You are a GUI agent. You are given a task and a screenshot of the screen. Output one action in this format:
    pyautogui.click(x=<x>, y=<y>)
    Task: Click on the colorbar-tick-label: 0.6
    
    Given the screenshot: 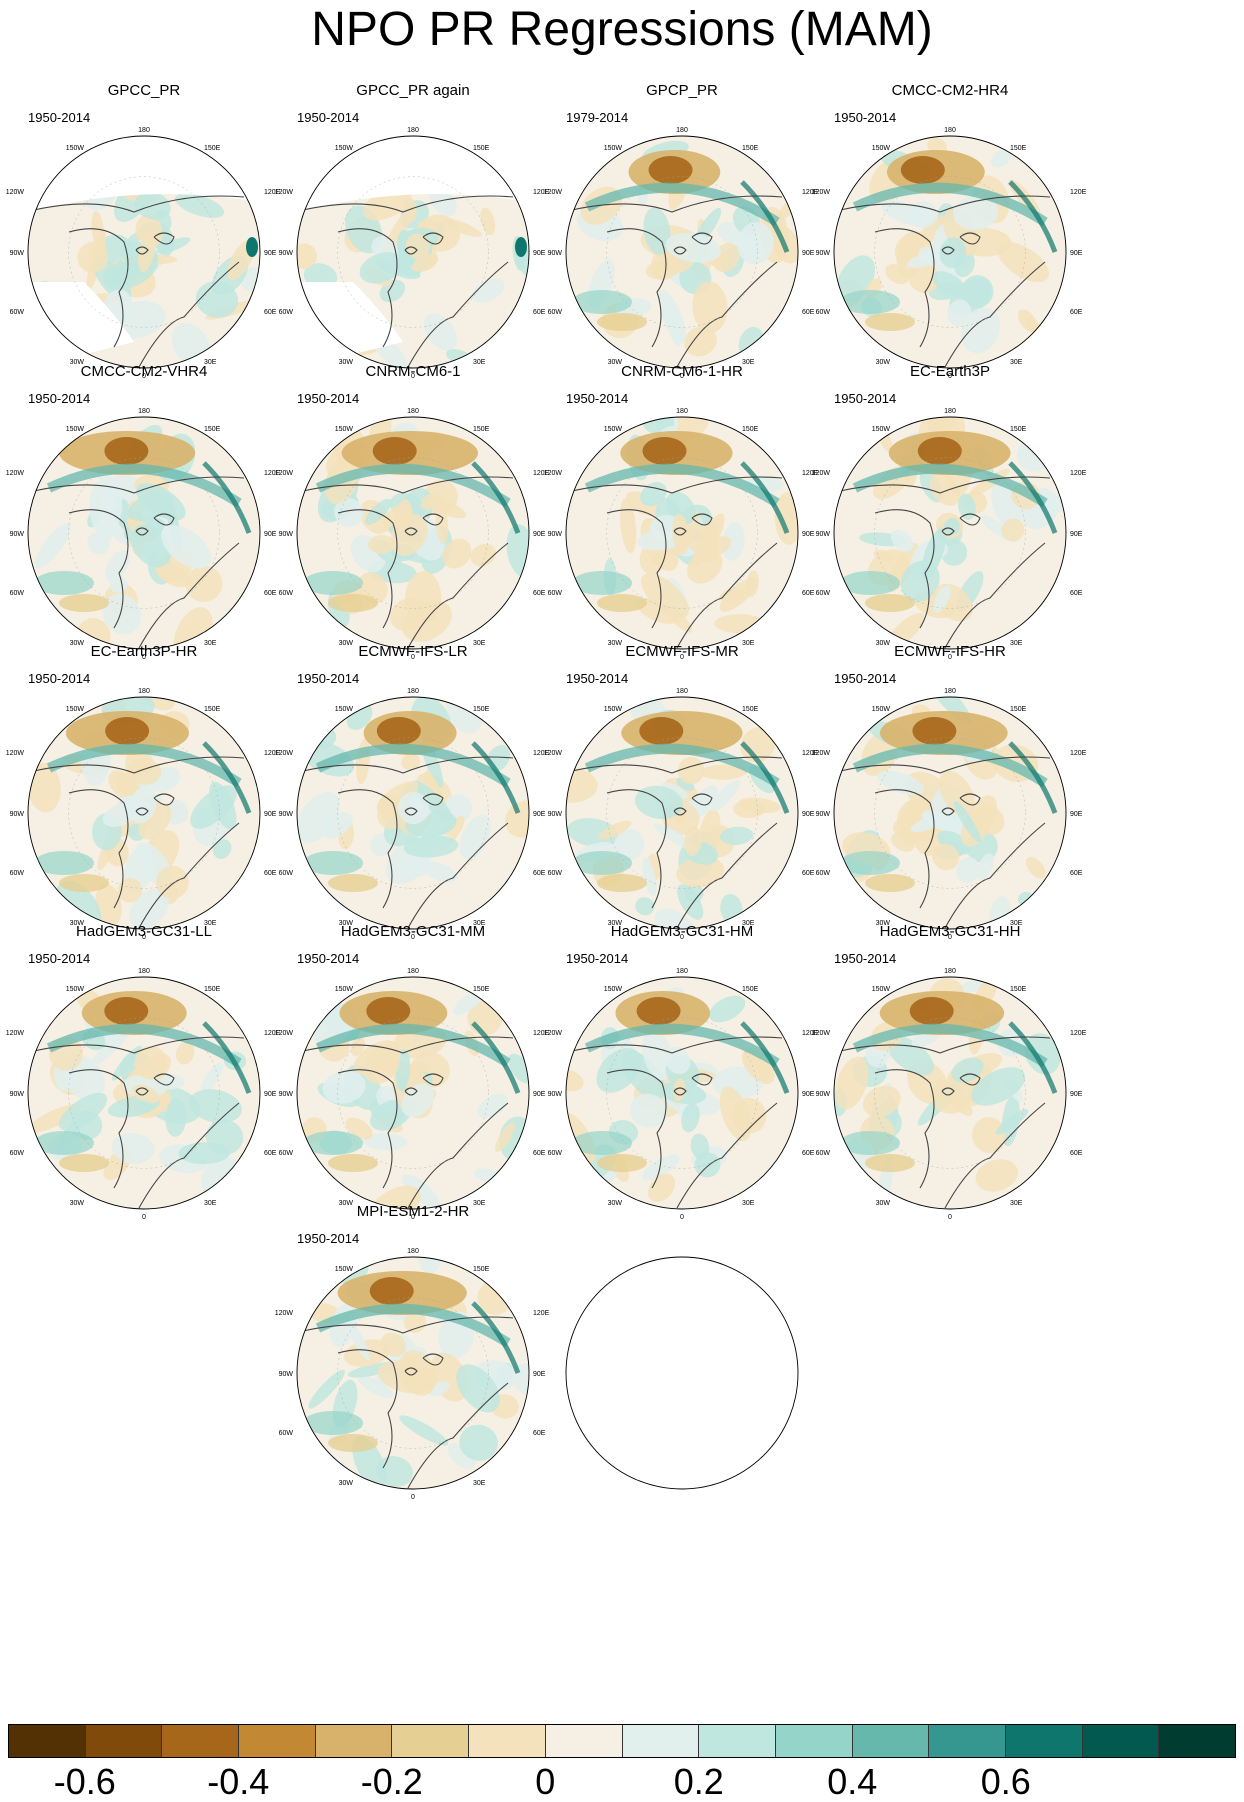 What is the action you would take?
    pyautogui.click(x=1005, y=1781)
    